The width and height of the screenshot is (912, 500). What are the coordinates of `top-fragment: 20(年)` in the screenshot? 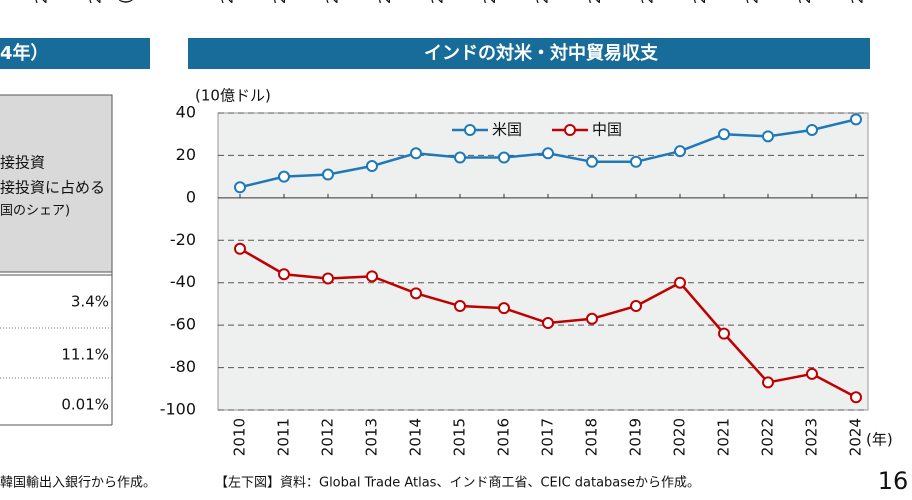 It's located at (858, 2).